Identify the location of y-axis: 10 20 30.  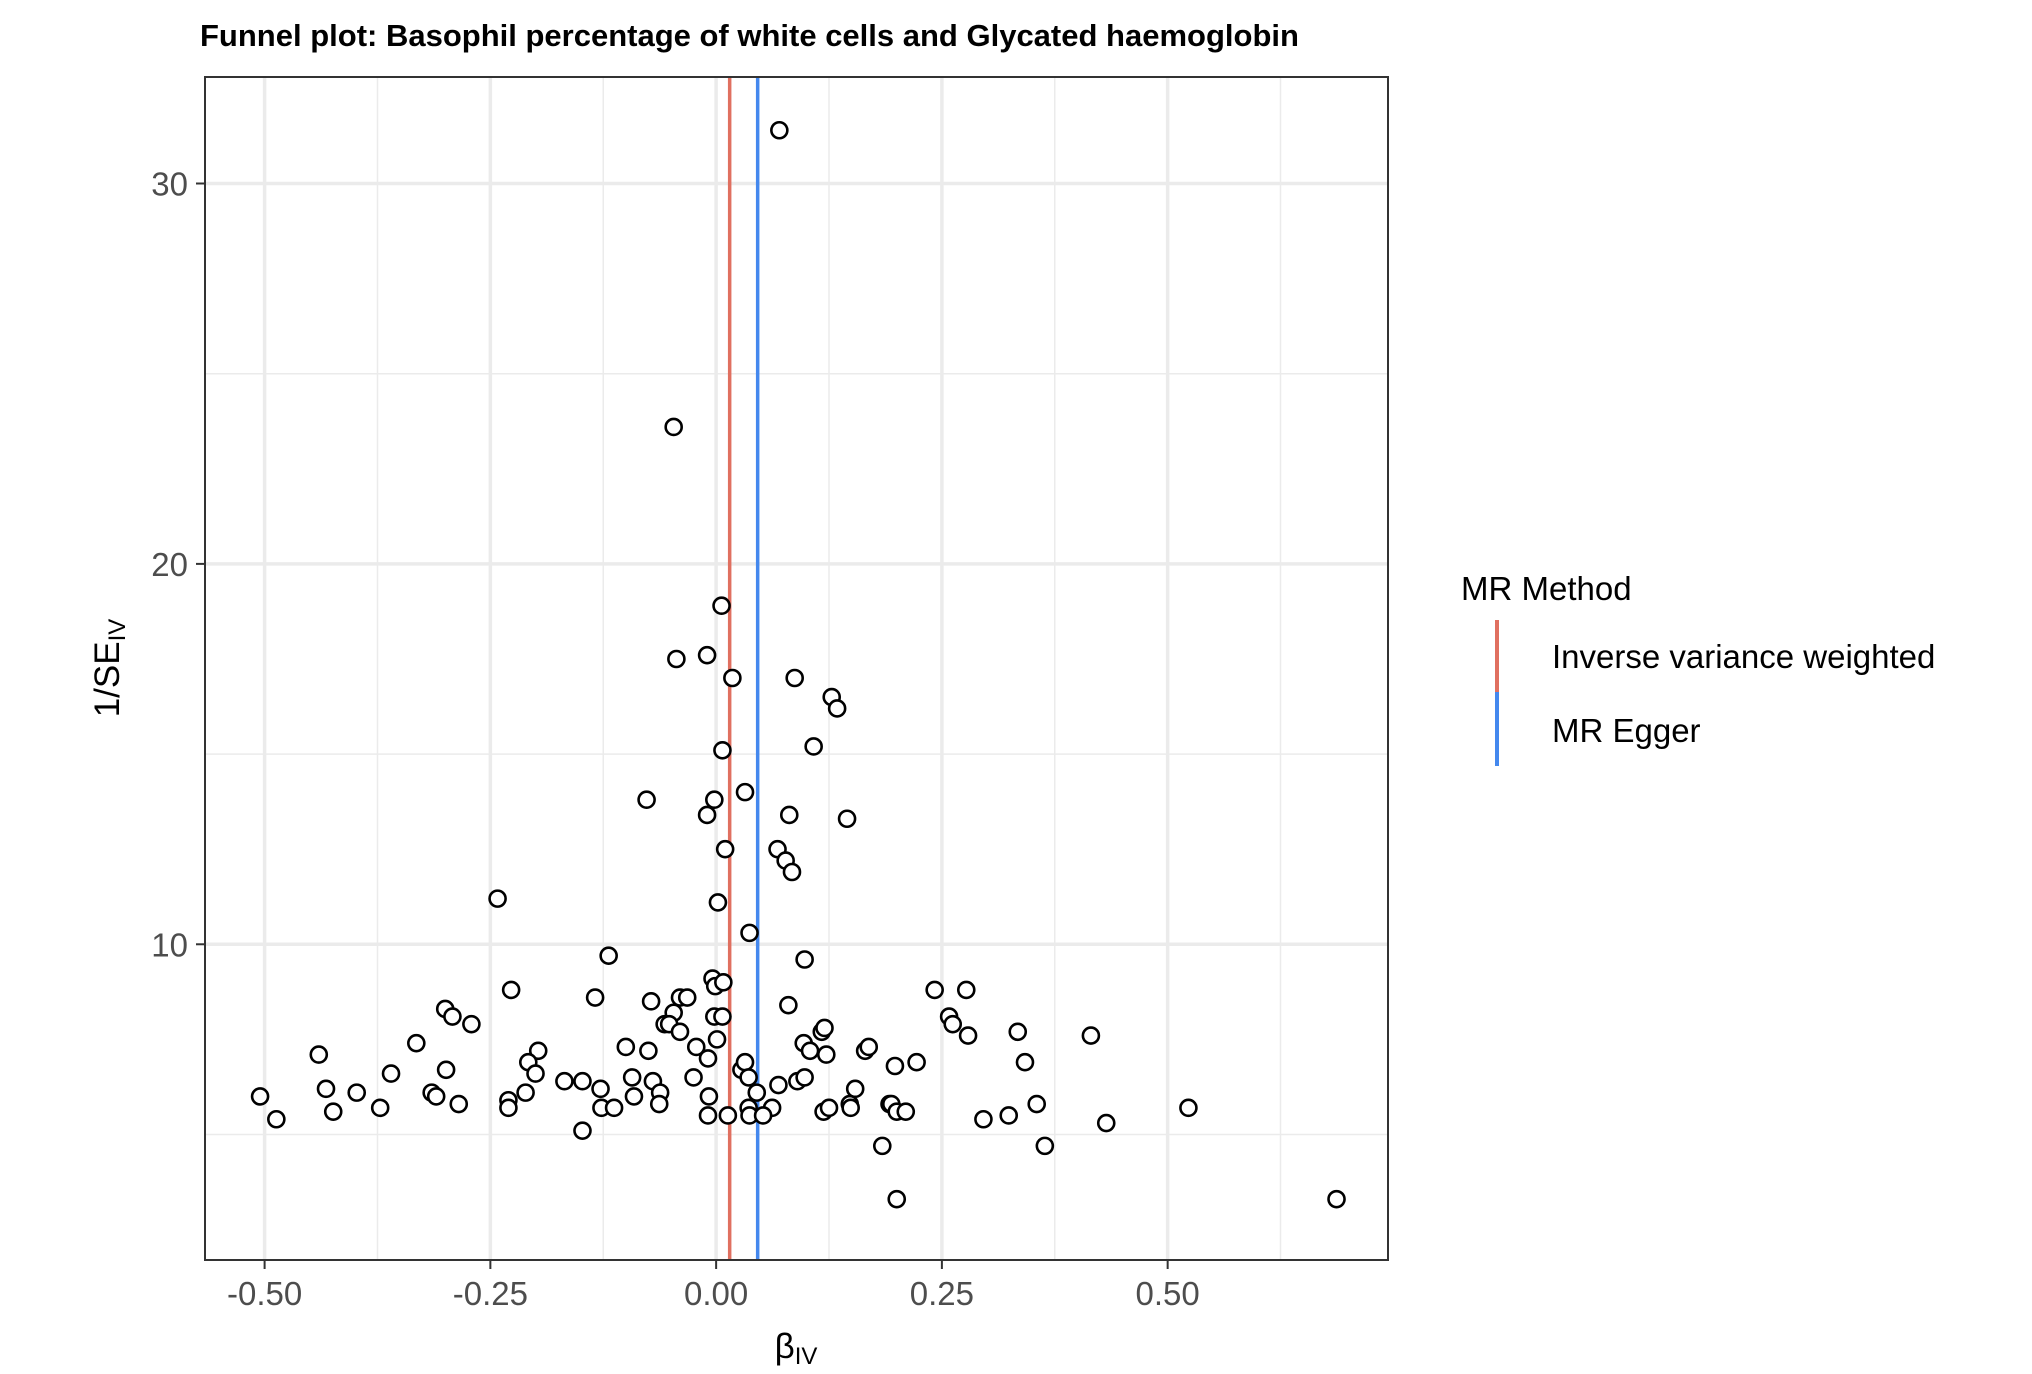
(178, 564).